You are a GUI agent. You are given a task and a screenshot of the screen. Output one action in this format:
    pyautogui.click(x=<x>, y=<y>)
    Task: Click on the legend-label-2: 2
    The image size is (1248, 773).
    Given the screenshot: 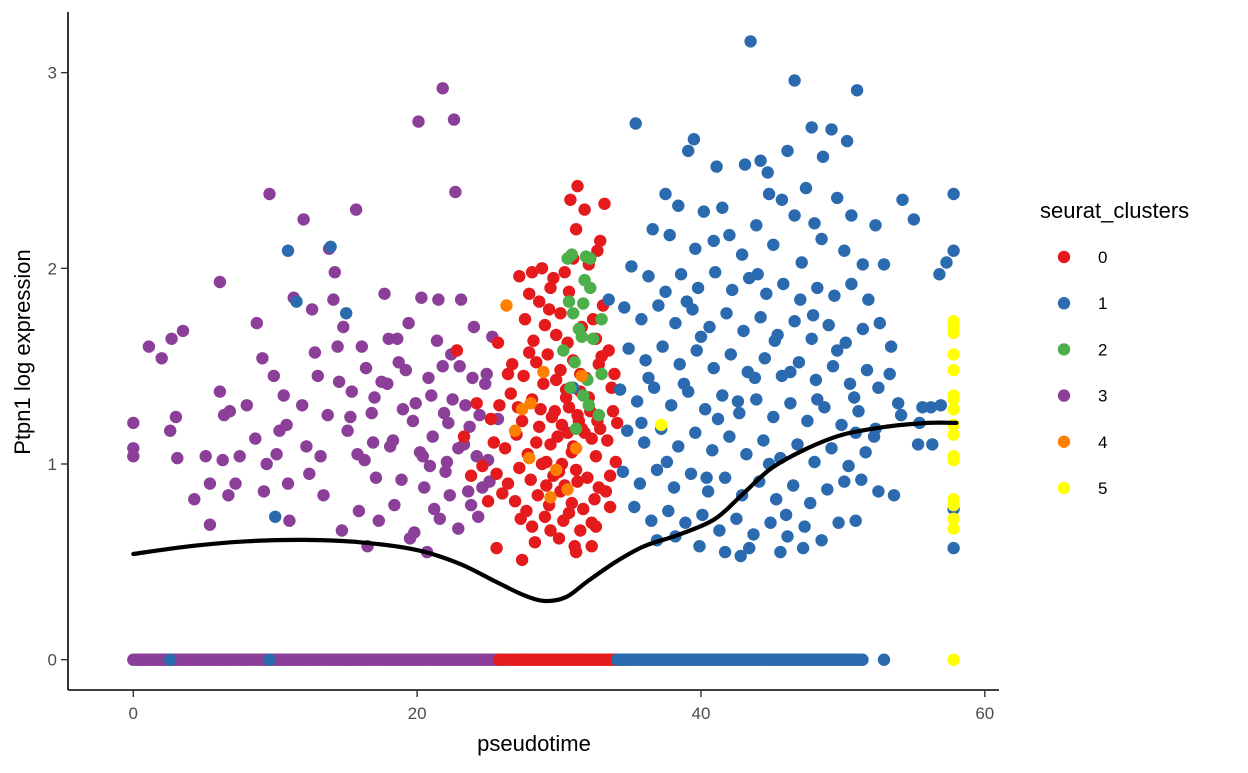 What is the action you would take?
    pyautogui.click(x=1102, y=349)
    